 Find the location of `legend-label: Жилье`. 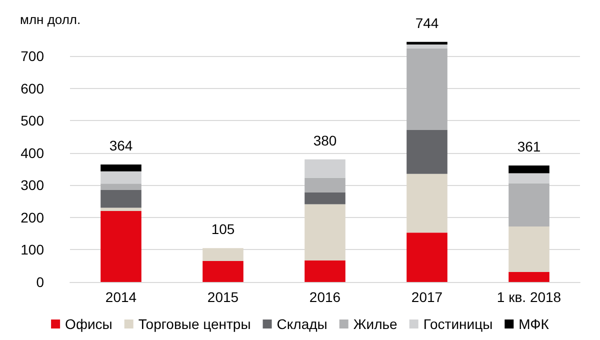

legend-label: Жилье is located at coordinates (375, 324).